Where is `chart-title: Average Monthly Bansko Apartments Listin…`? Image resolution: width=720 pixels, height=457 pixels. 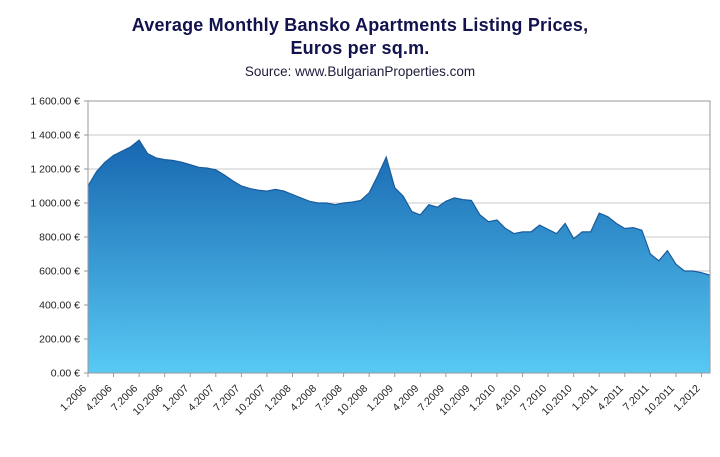 chart-title: Average Monthly Bansko Apartments Listin… is located at coordinates (360, 36).